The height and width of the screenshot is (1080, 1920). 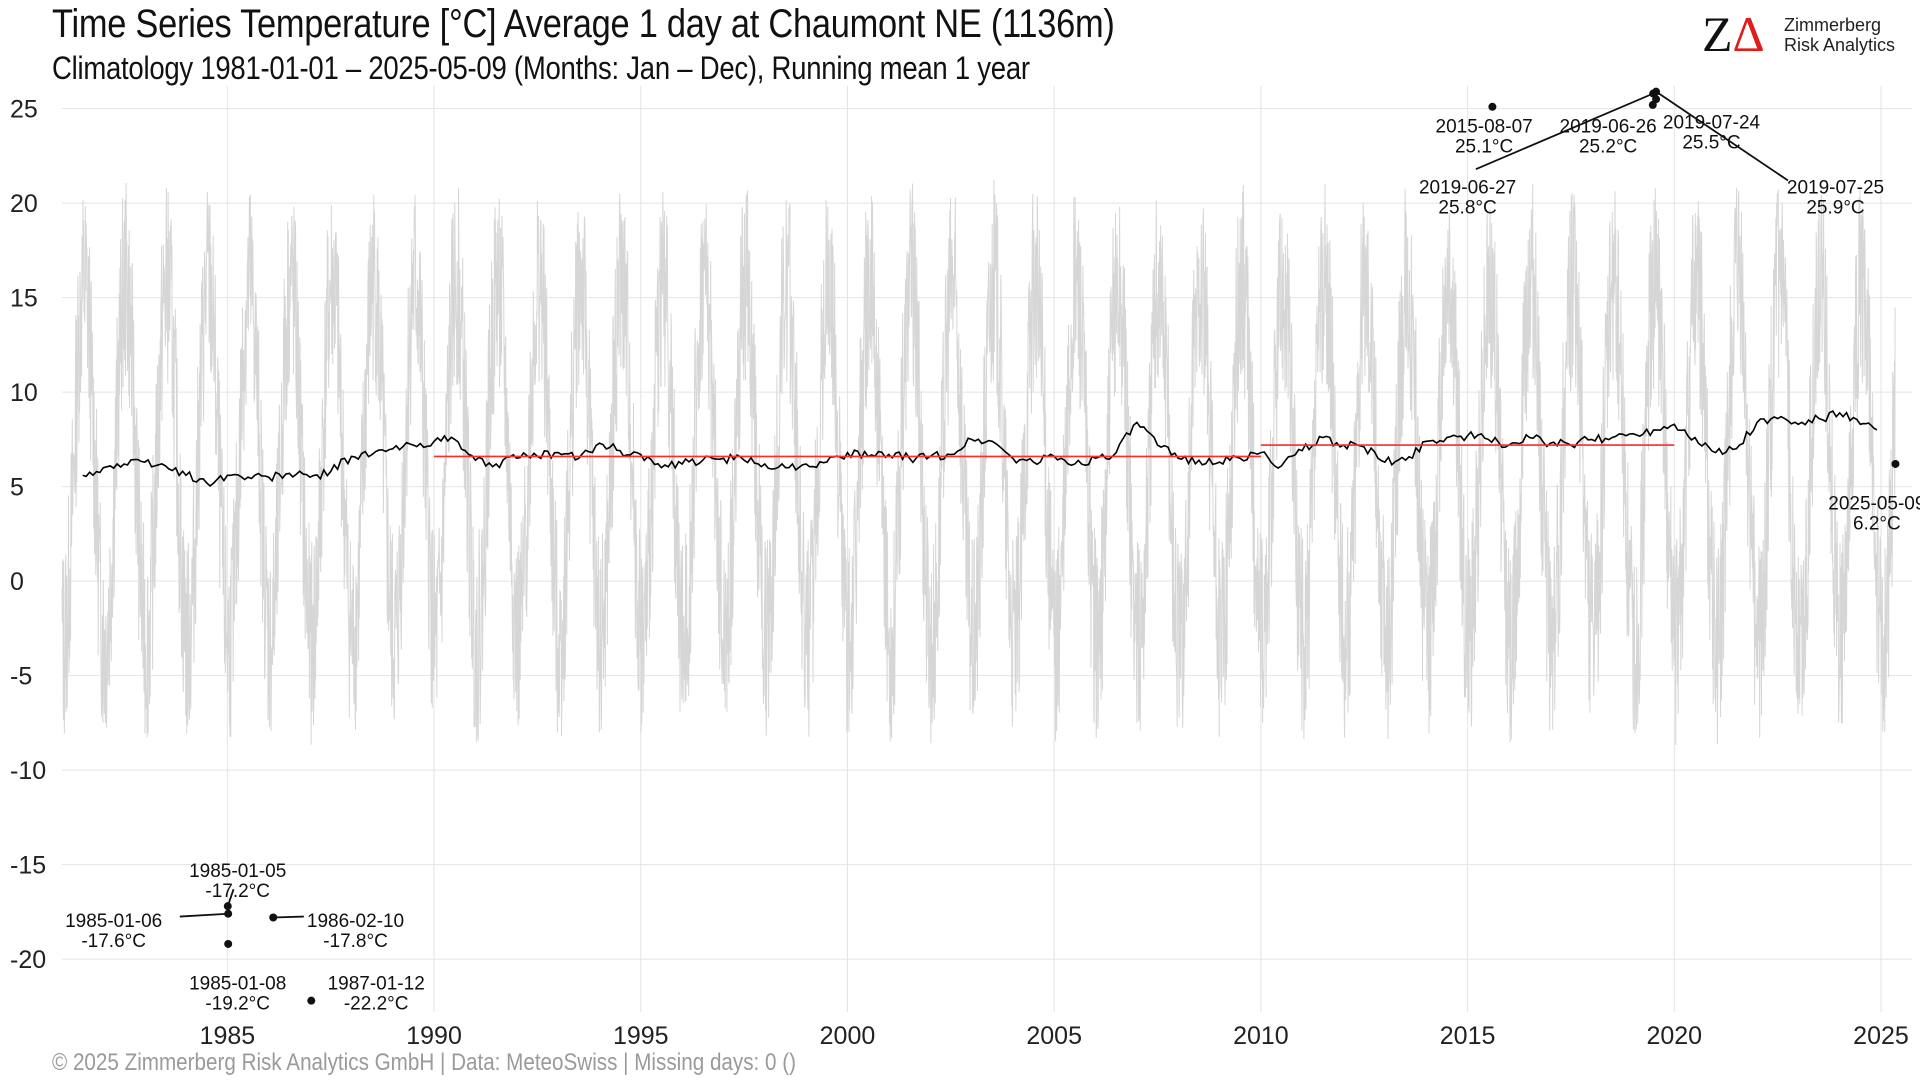 I want to click on y-tick-label: 10, so click(x=24, y=393).